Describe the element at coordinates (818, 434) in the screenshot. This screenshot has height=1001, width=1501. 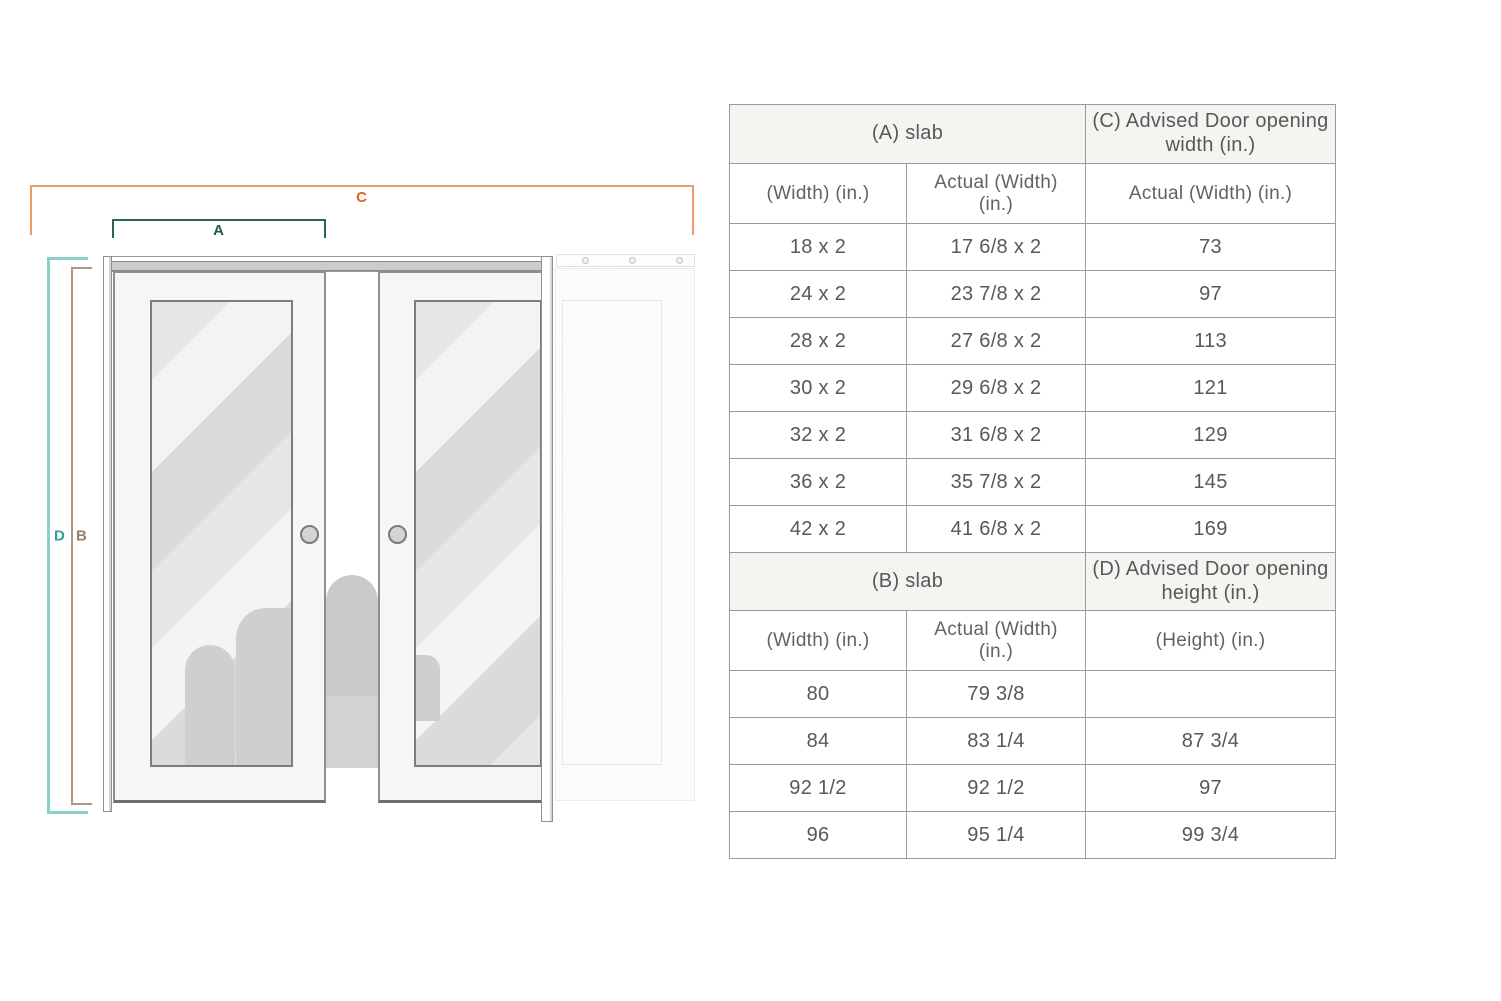
I see `table-cell: 32 x 2` at that location.